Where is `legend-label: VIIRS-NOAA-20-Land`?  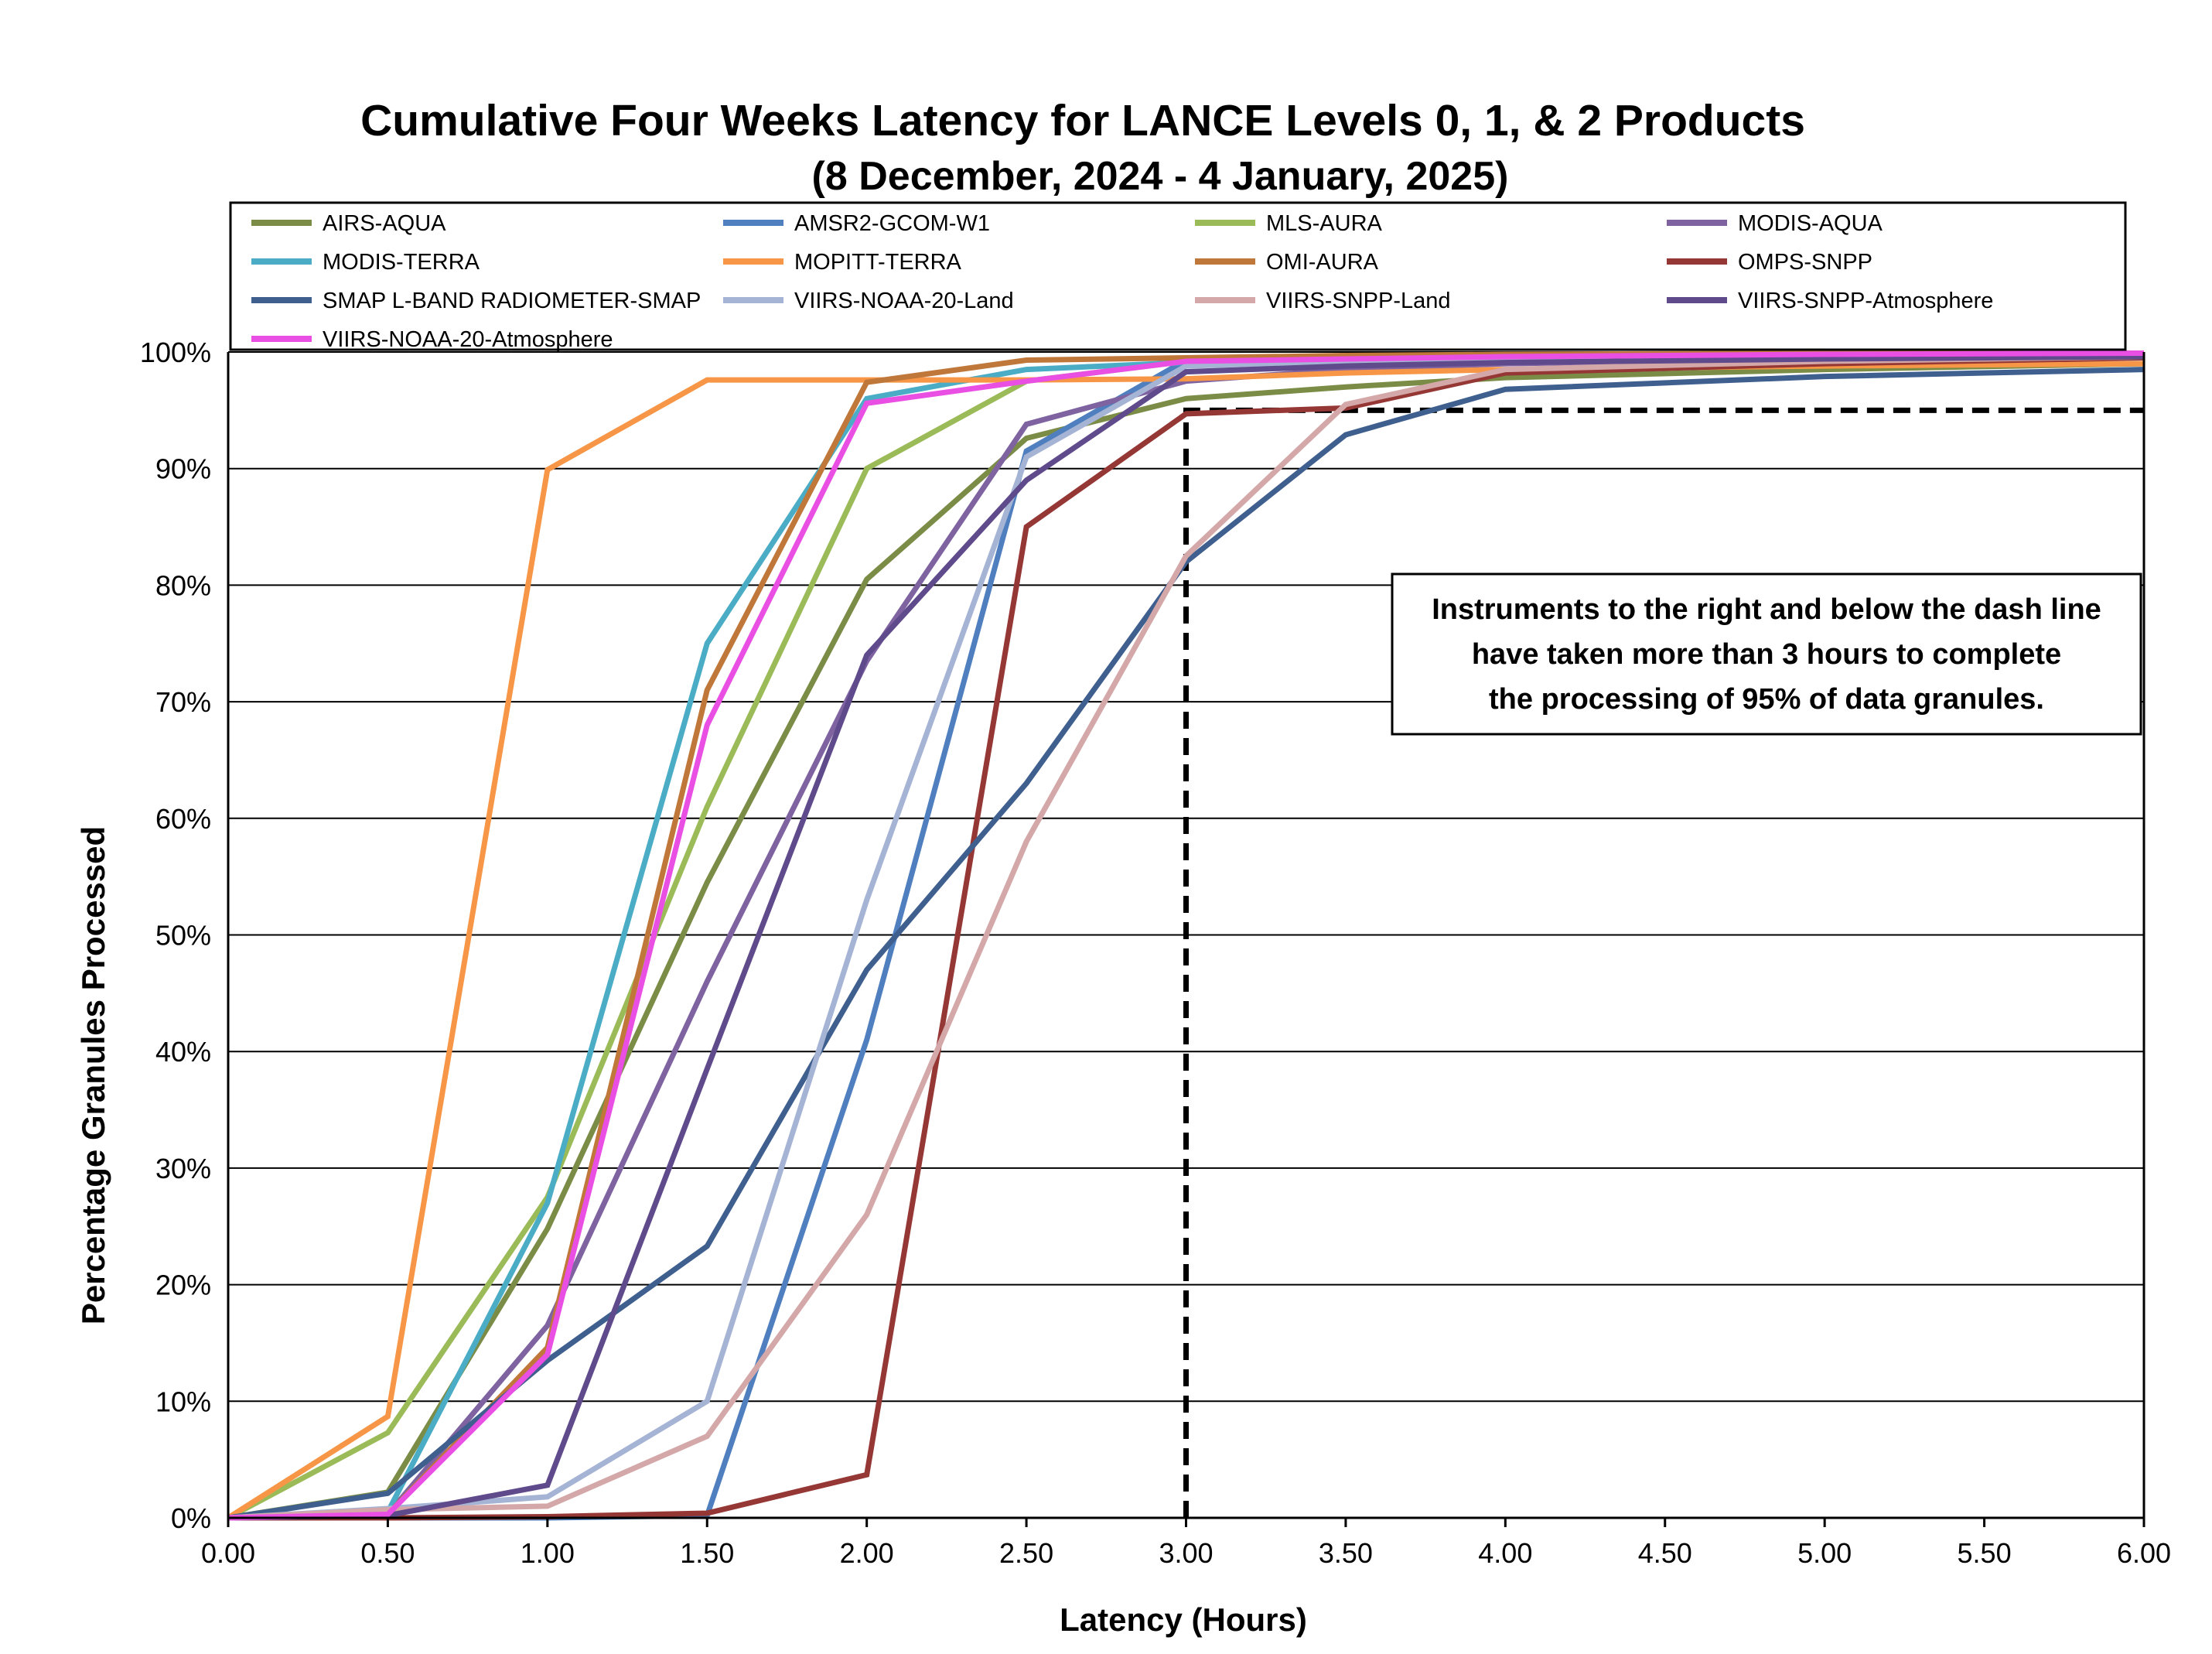 legend-label: VIIRS-NOAA-20-Land is located at coordinates (904, 301).